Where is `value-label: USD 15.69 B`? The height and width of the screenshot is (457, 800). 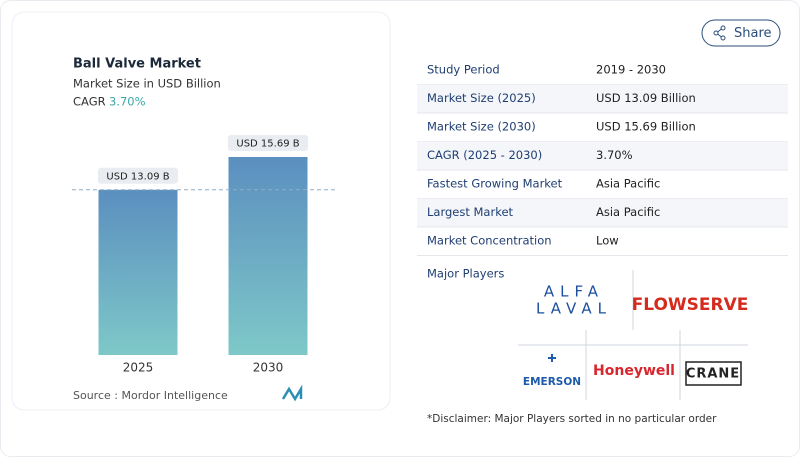
value-label: USD 15.69 B is located at coordinates (267, 144).